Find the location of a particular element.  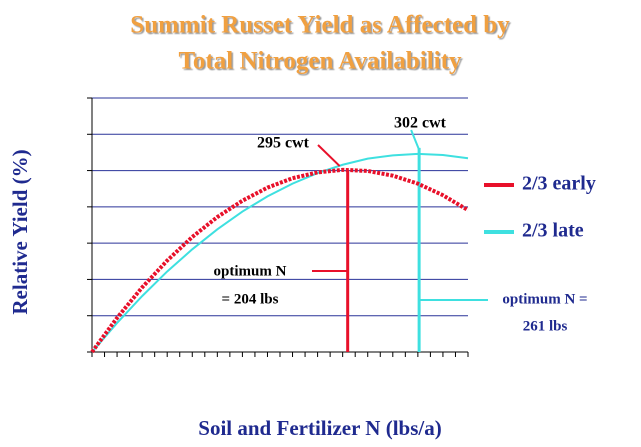

legend-label: 2/3 early is located at coordinates (559, 184).